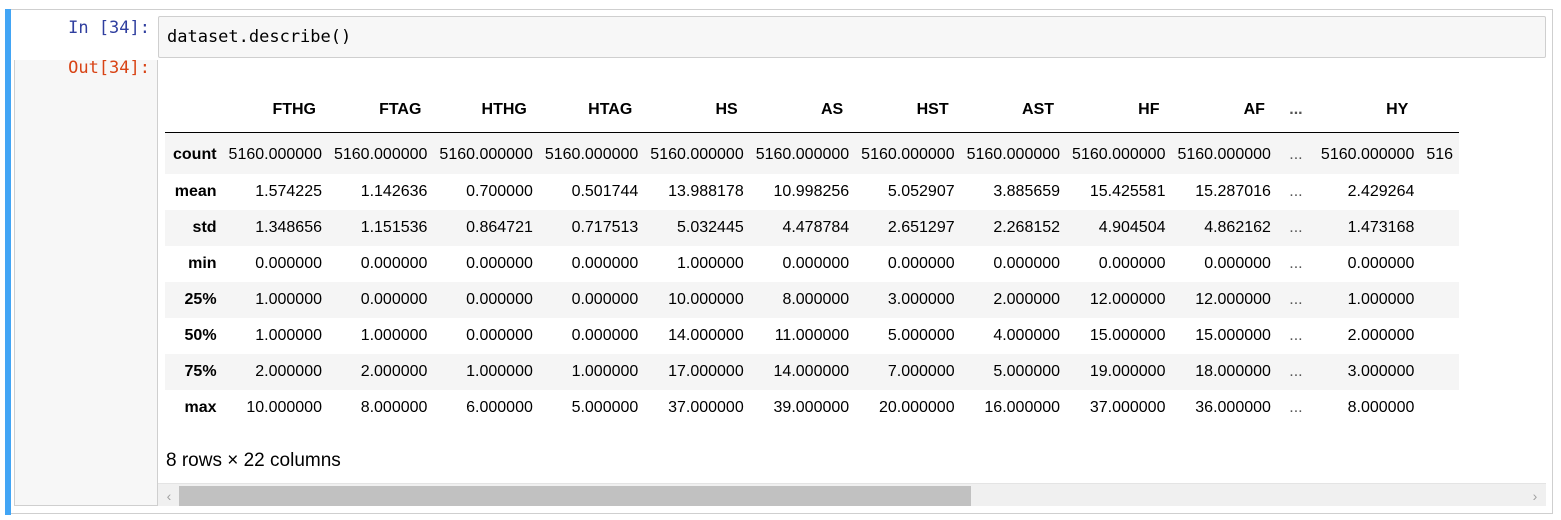 The image size is (1561, 520). What do you see at coordinates (706, 335) in the screenshot?
I see `table-cell: 14.000000` at bounding box center [706, 335].